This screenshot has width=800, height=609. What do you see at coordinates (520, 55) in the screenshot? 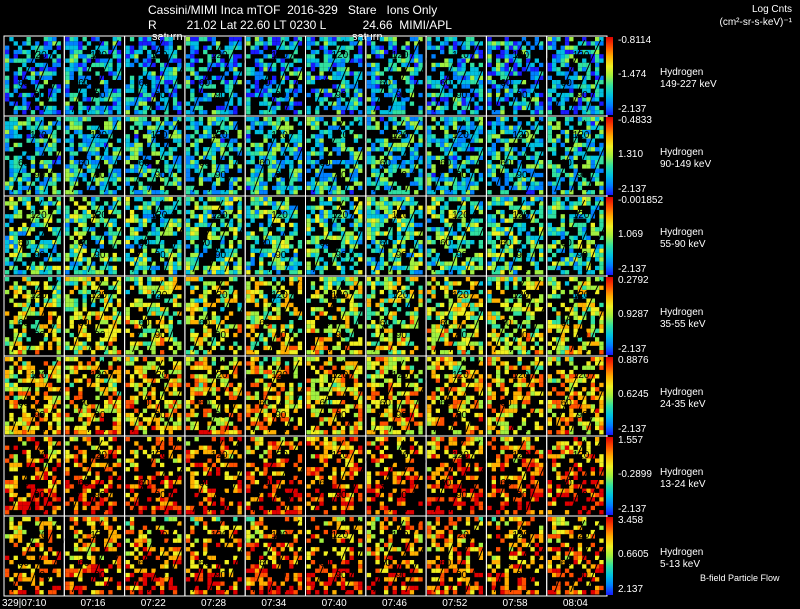
I see `contour-label: 120` at bounding box center [520, 55].